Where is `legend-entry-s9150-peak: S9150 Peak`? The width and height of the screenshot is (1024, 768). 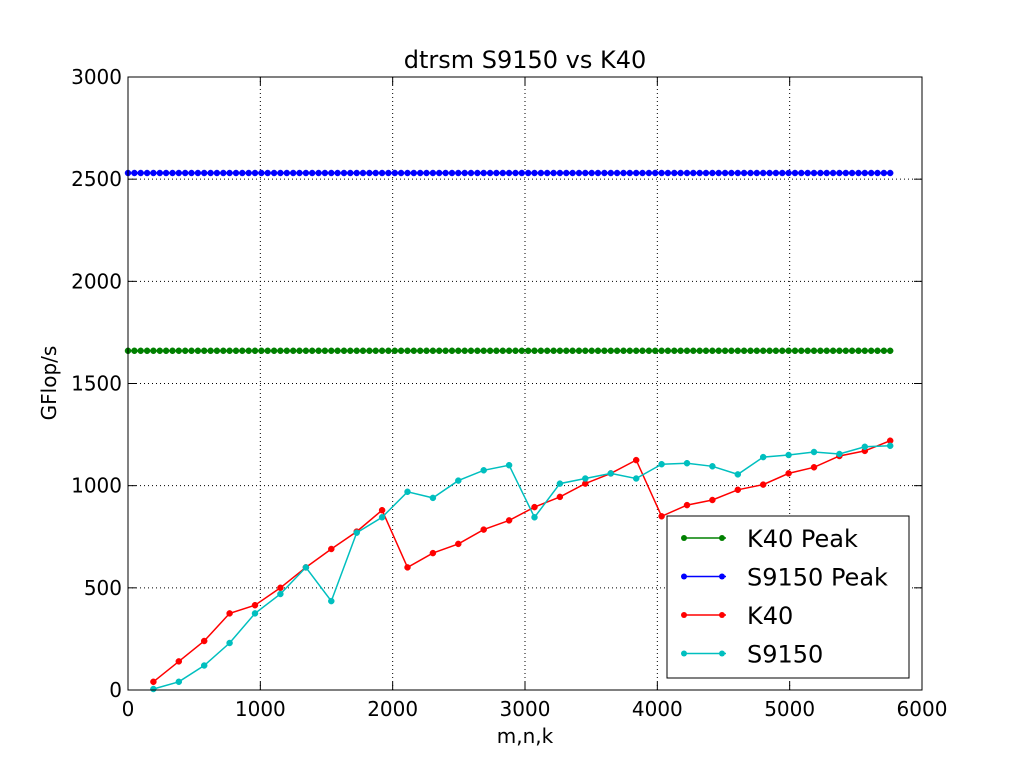
legend-entry-s9150-peak: S9150 Peak is located at coordinates (784, 578).